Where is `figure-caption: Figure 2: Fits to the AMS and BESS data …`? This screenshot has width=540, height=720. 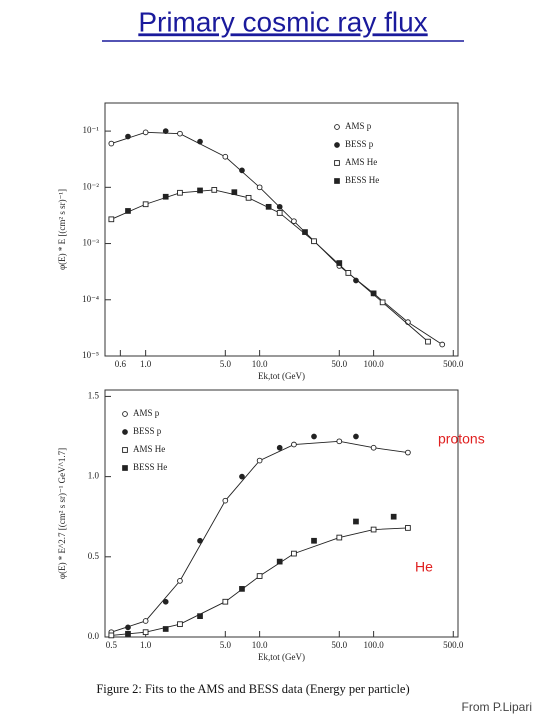
figure-caption: Figure 2: Fits to the AMS and BESS data … is located at coordinates (252, 689).